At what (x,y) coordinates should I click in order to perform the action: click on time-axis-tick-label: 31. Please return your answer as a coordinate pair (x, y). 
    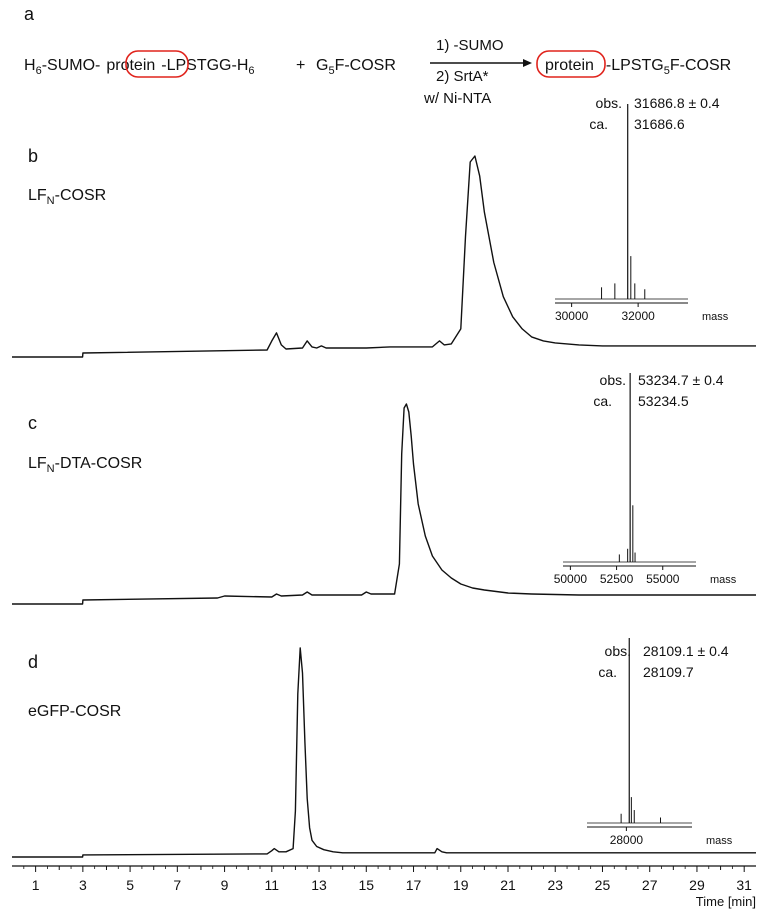
    Looking at the image, I should click on (744, 885).